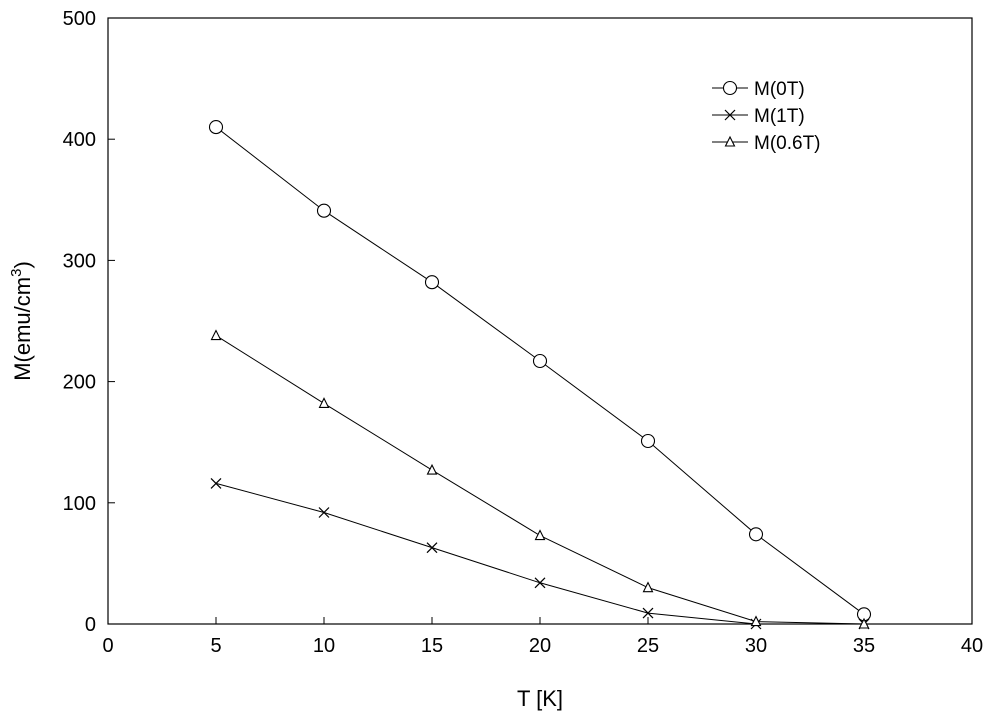 Image resolution: width=991 pixels, height=717 pixels. What do you see at coordinates (79, 19) in the screenshot?
I see `y-tick-label: 500` at bounding box center [79, 19].